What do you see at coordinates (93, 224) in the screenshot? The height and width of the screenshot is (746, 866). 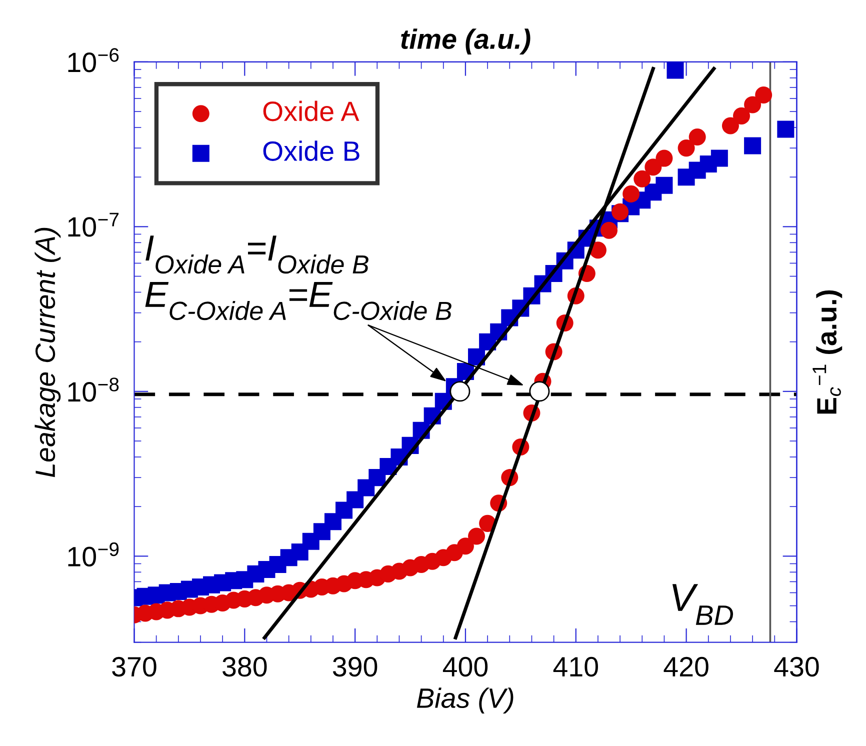 I see `y-tick-label: 10$^{−7}$` at bounding box center [93, 224].